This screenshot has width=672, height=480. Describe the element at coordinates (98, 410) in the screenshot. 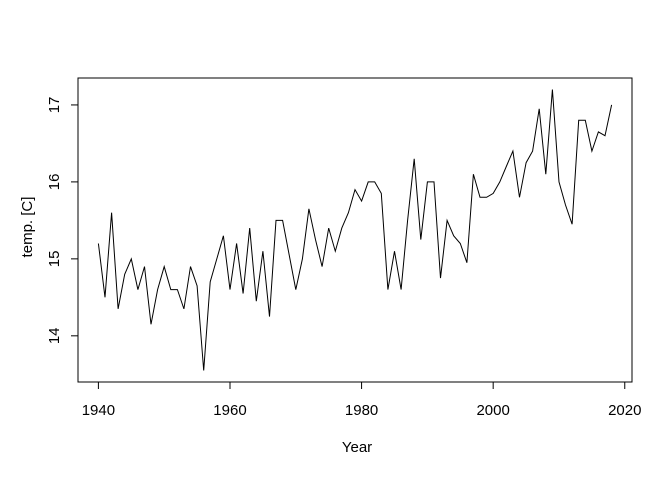

I see `x-tick-label: 1940` at that location.